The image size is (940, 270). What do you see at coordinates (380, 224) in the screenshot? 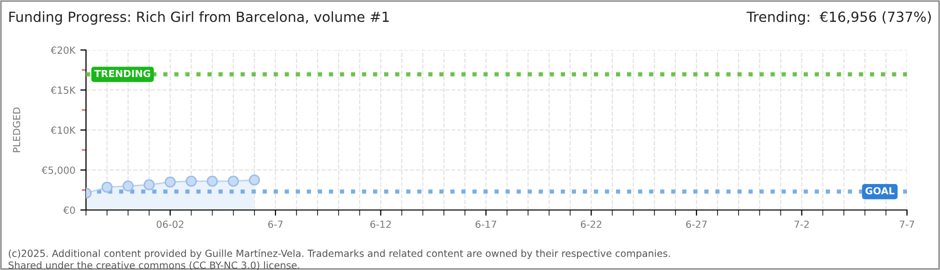
I see `x-tick-label: 6-12` at bounding box center [380, 224].